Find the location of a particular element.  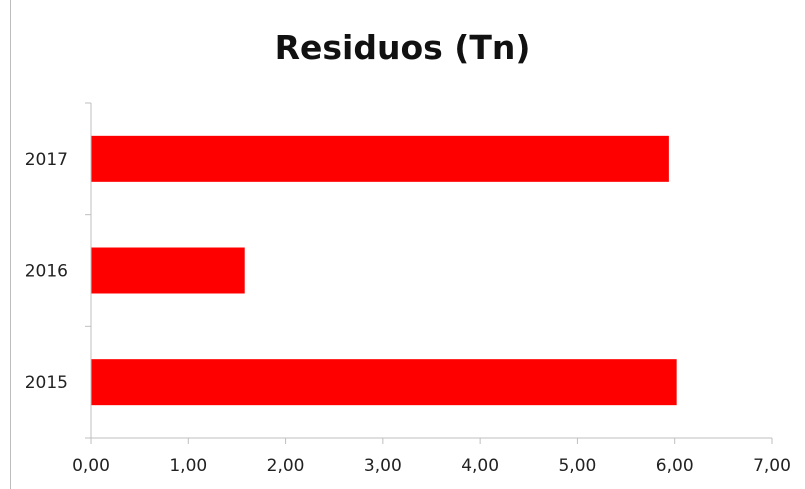

y-tick-label-2017: 2017 is located at coordinates (46, 160).